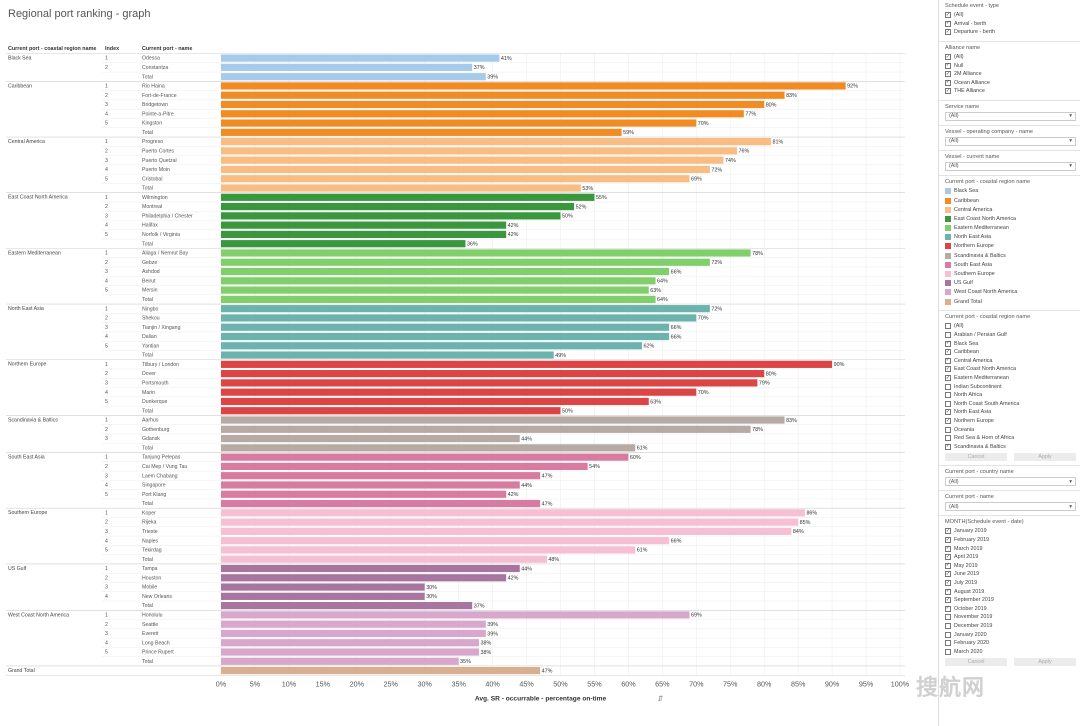  Describe the element at coordinates (1006, 652) in the screenshot. I see `filter-option: March 2020` at that location.